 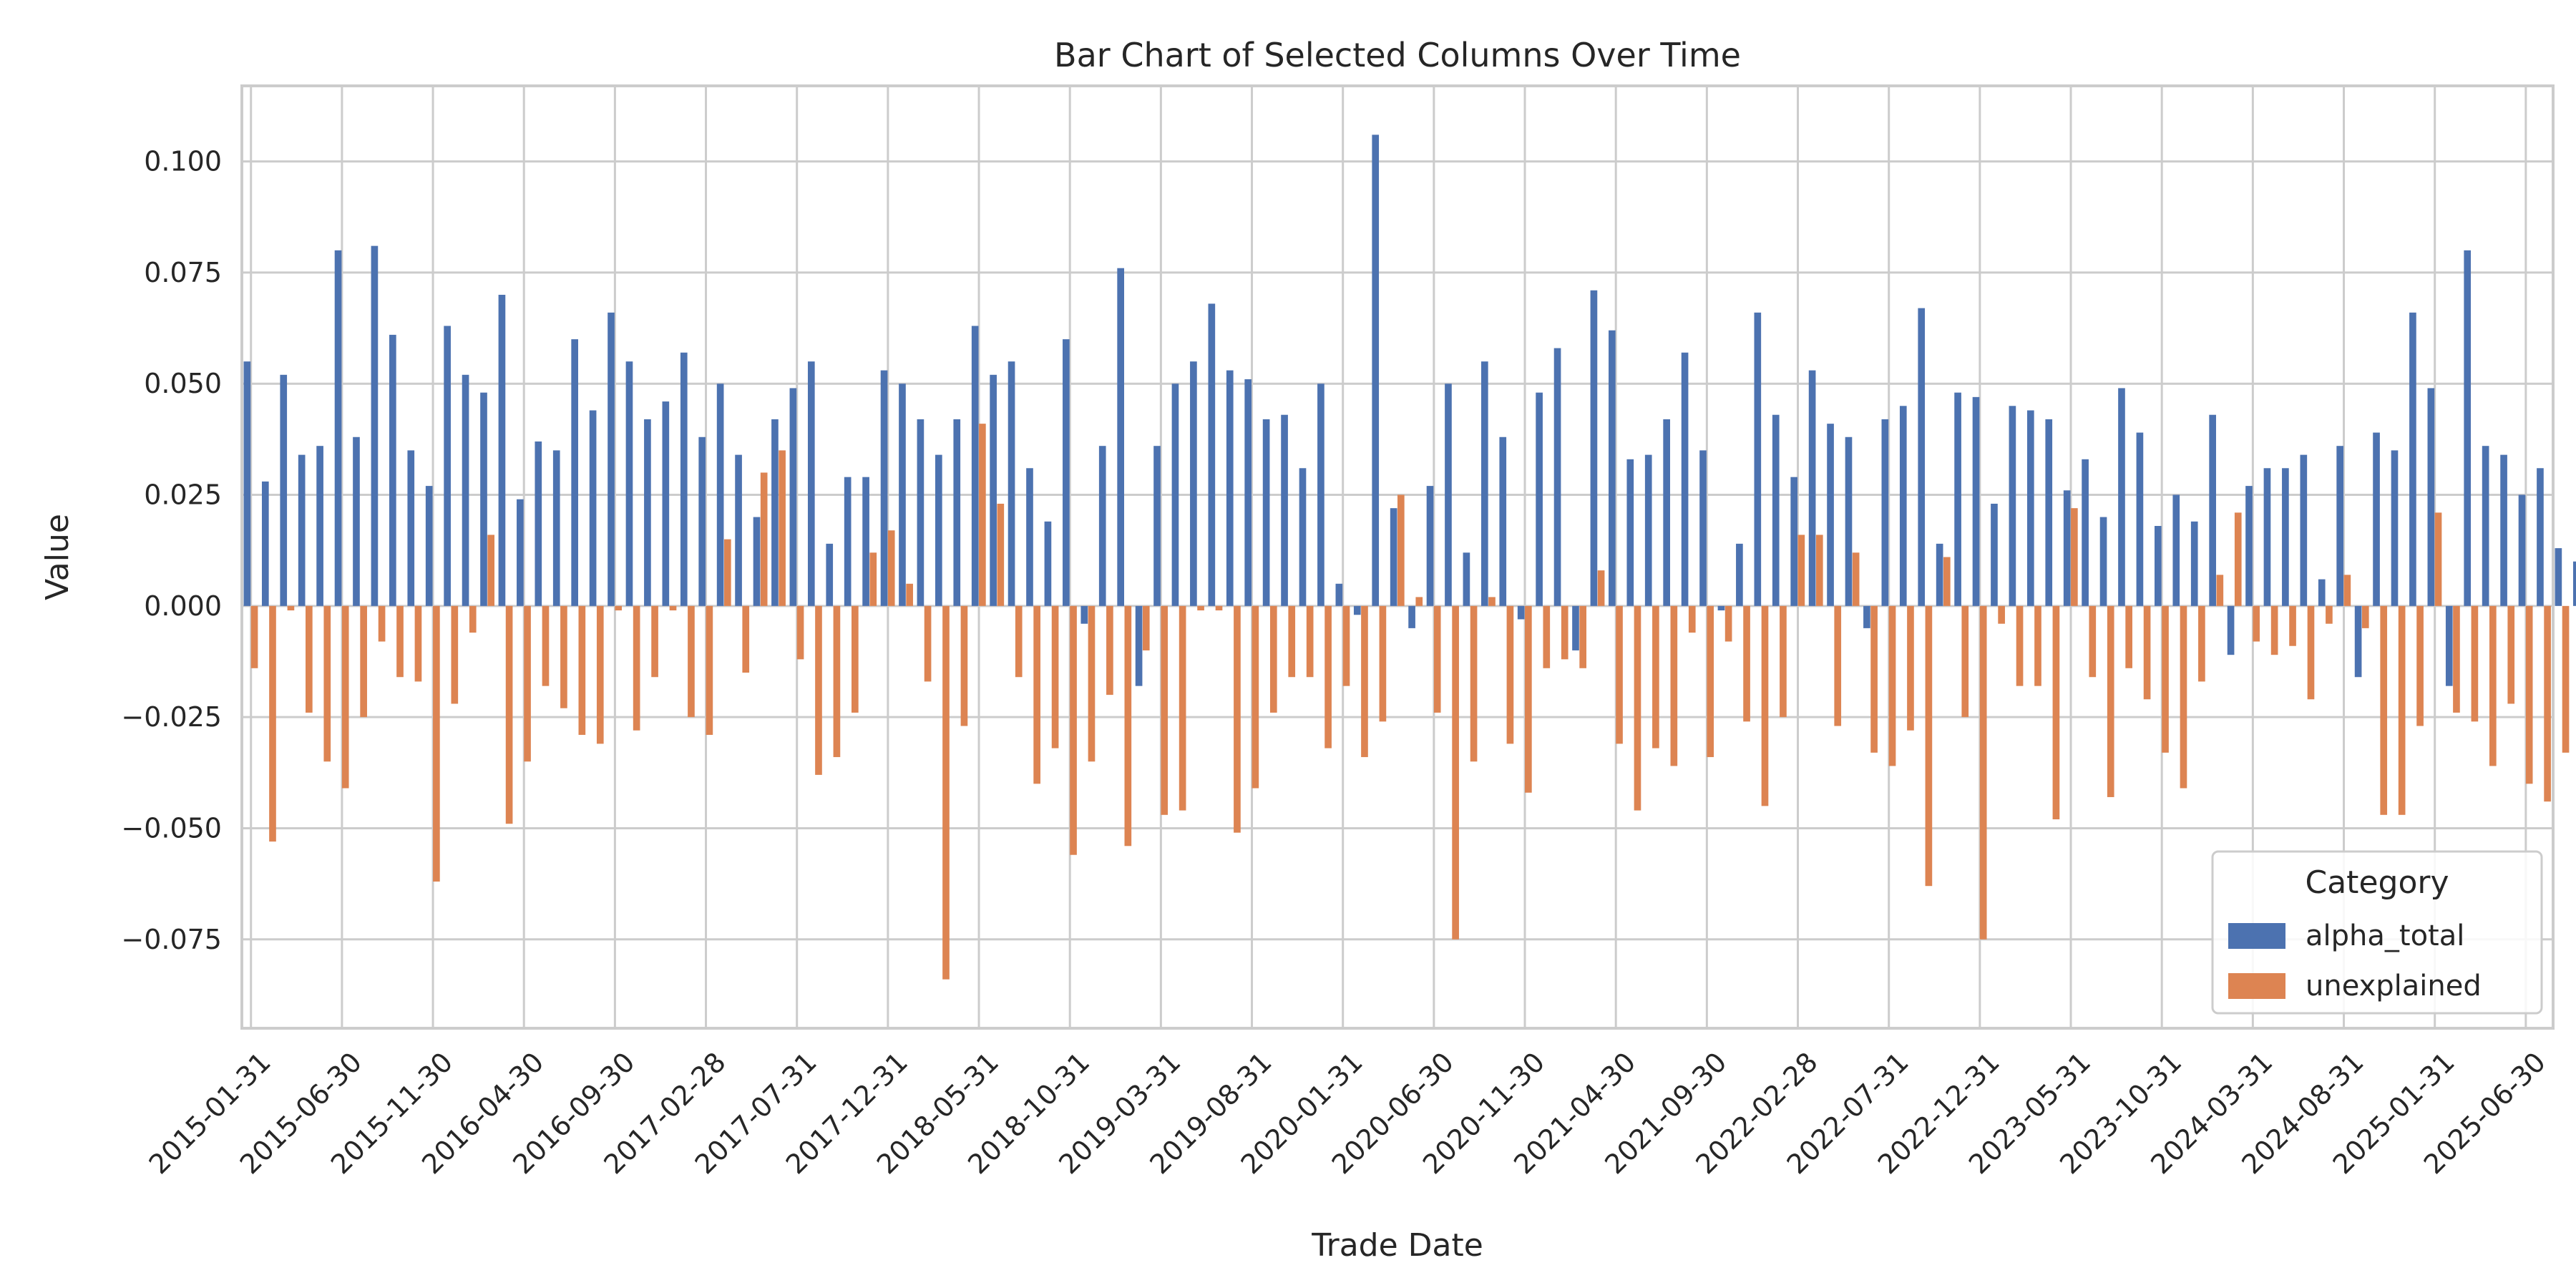 I want to click on legend-label-unexplained: unexplained, so click(x=2394, y=986).